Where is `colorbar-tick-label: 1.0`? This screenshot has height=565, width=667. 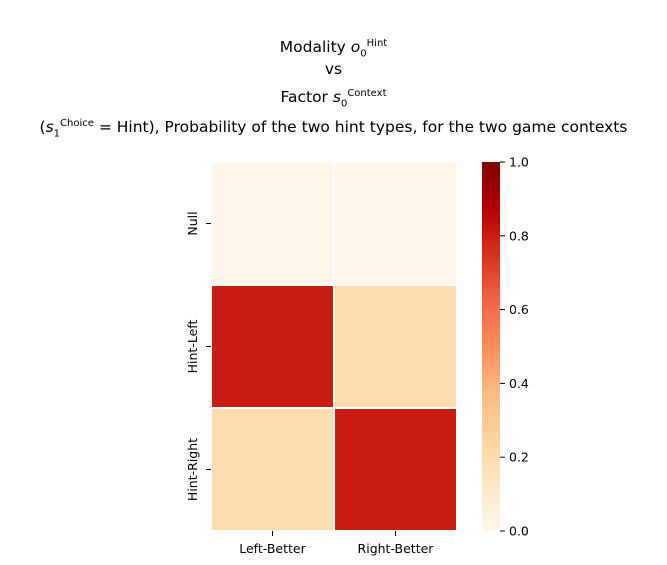 colorbar-tick-label: 1.0 is located at coordinates (519, 162).